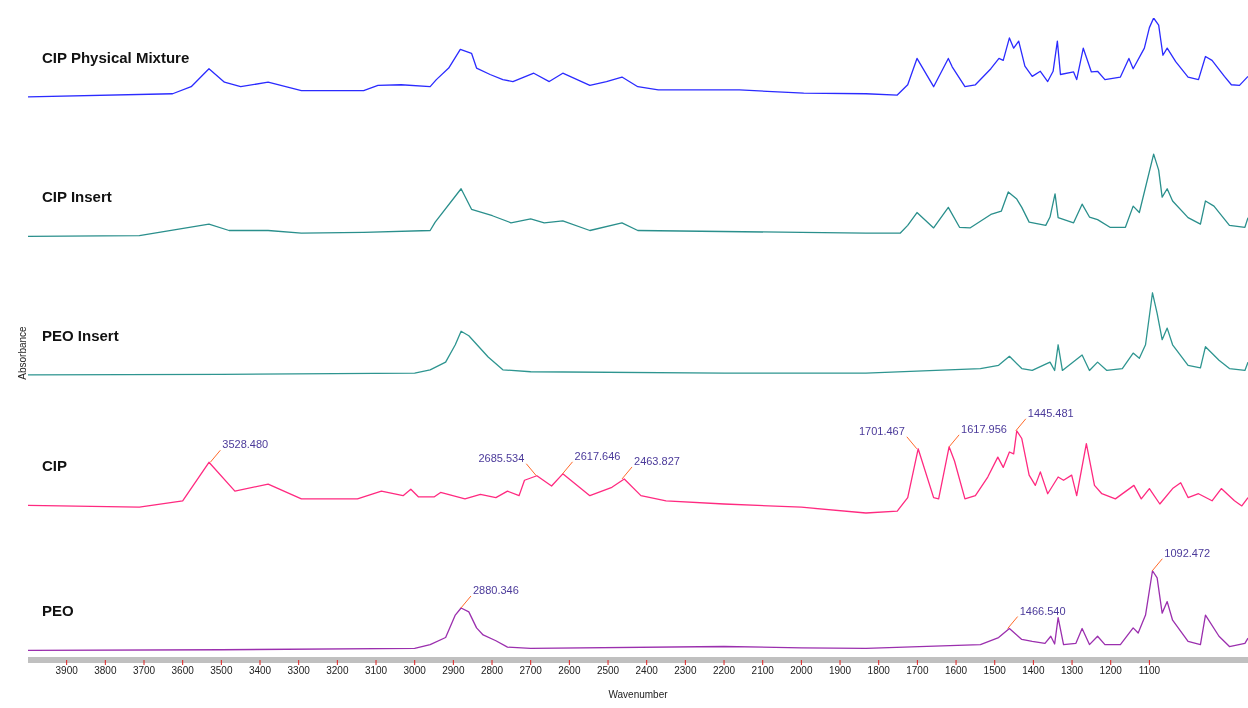  Describe the element at coordinates (453, 671) in the screenshot. I see `x-tick-label: 2900` at that location.